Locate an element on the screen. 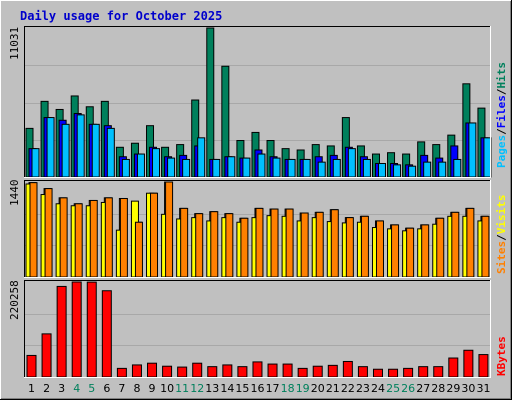 This screenshot has height=400, width=512. legend-pages: Pages is located at coordinates (501, 151).